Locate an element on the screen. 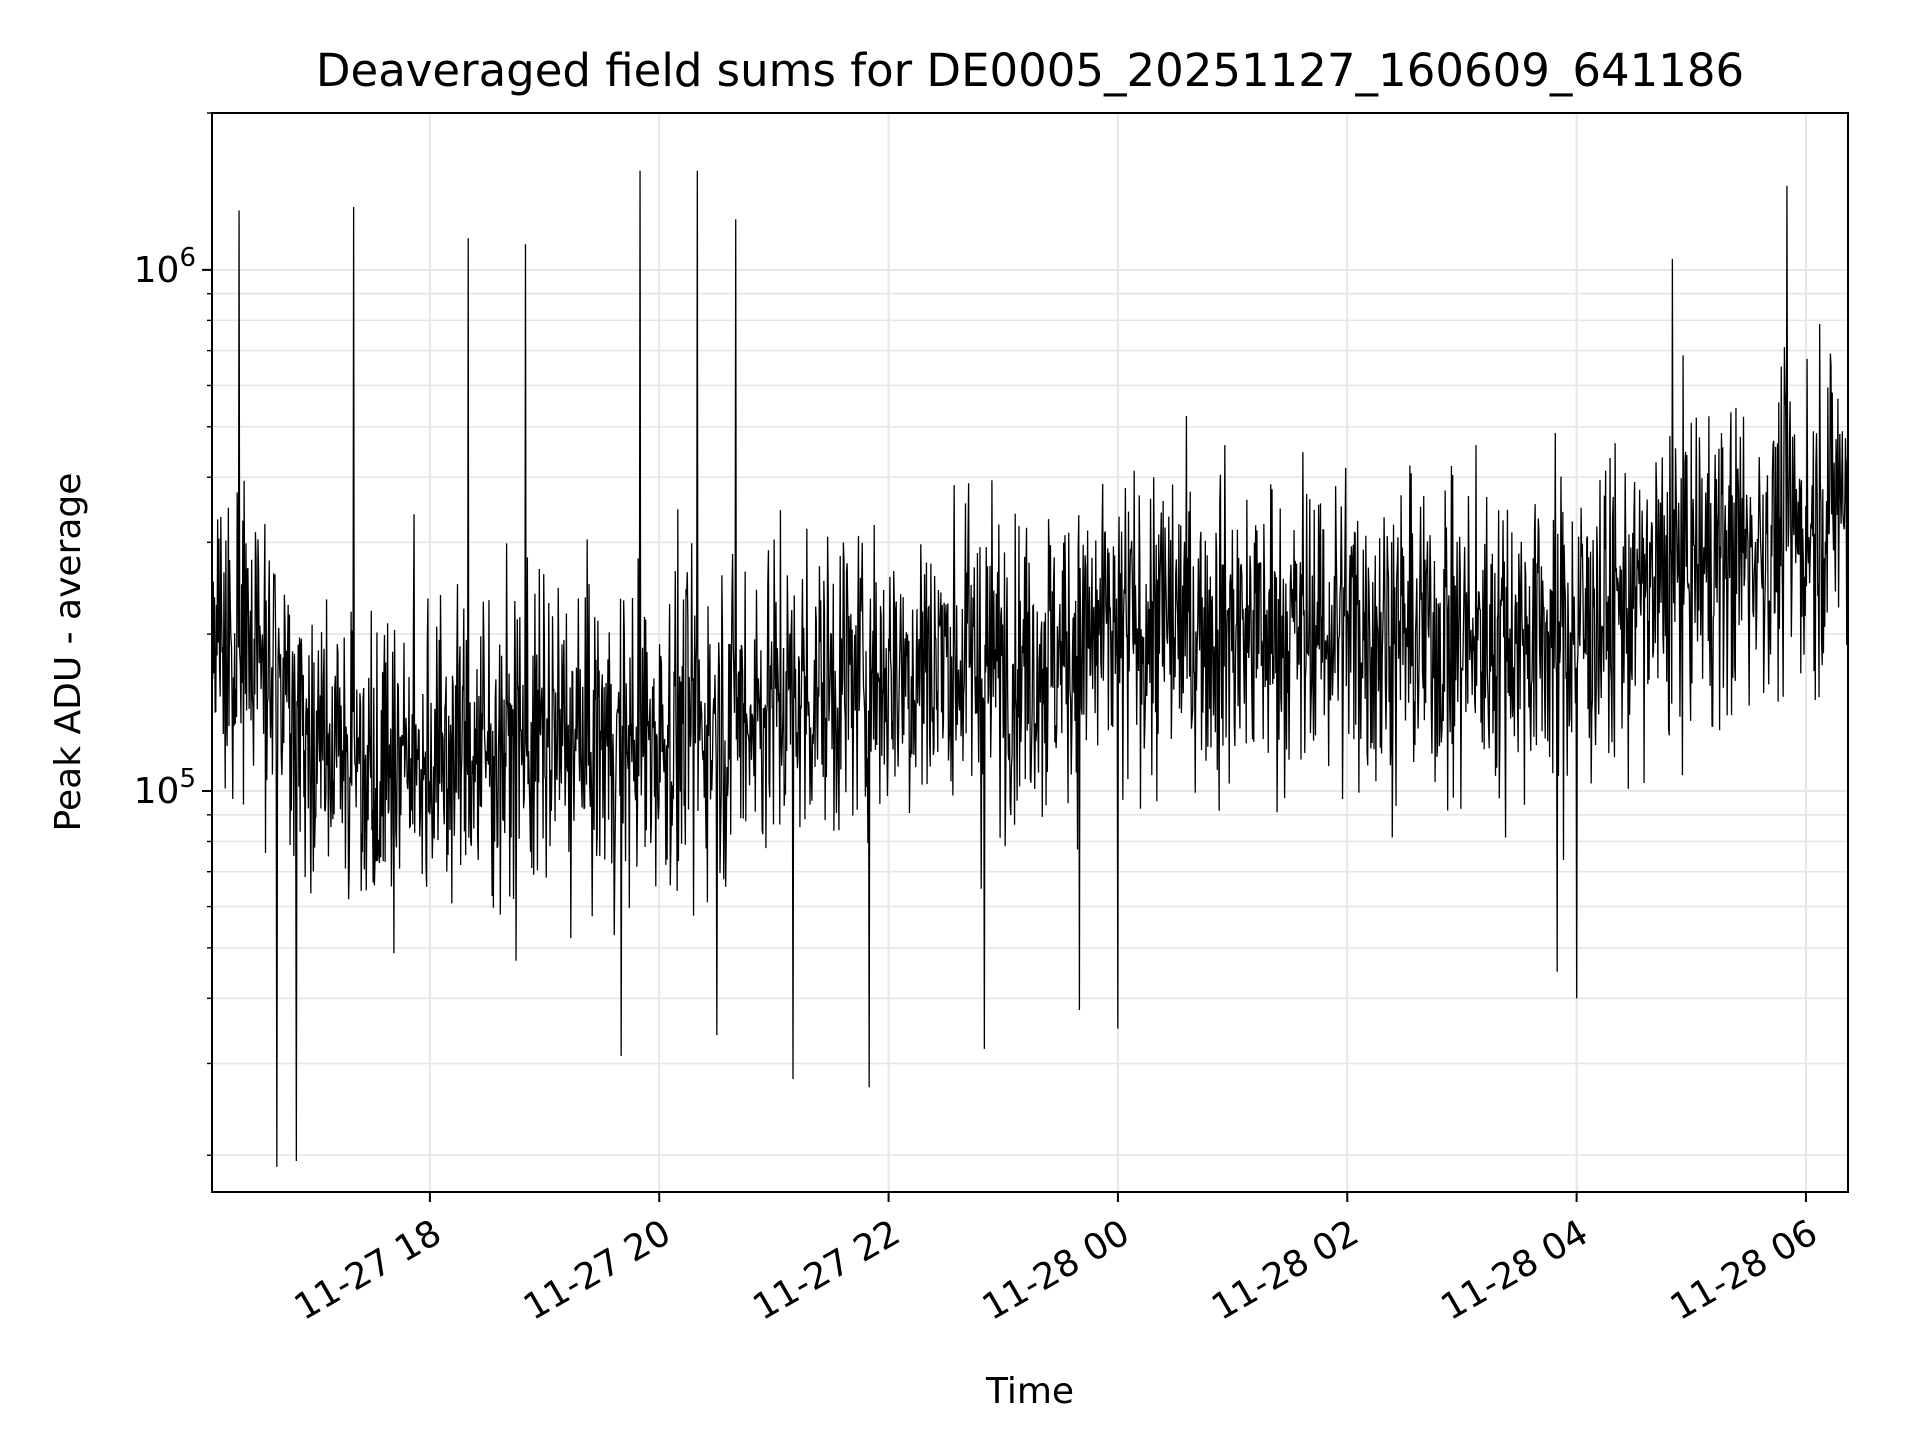 The height and width of the screenshot is (1445, 1920). y-tick-label: 10⁵ is located at coordinates (165, 788).